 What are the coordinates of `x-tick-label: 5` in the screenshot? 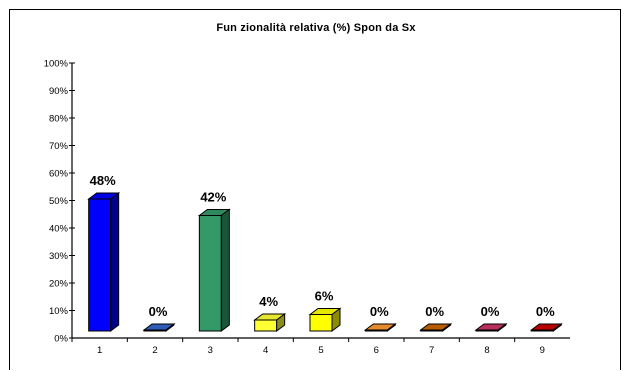 It's located at (320, 350).